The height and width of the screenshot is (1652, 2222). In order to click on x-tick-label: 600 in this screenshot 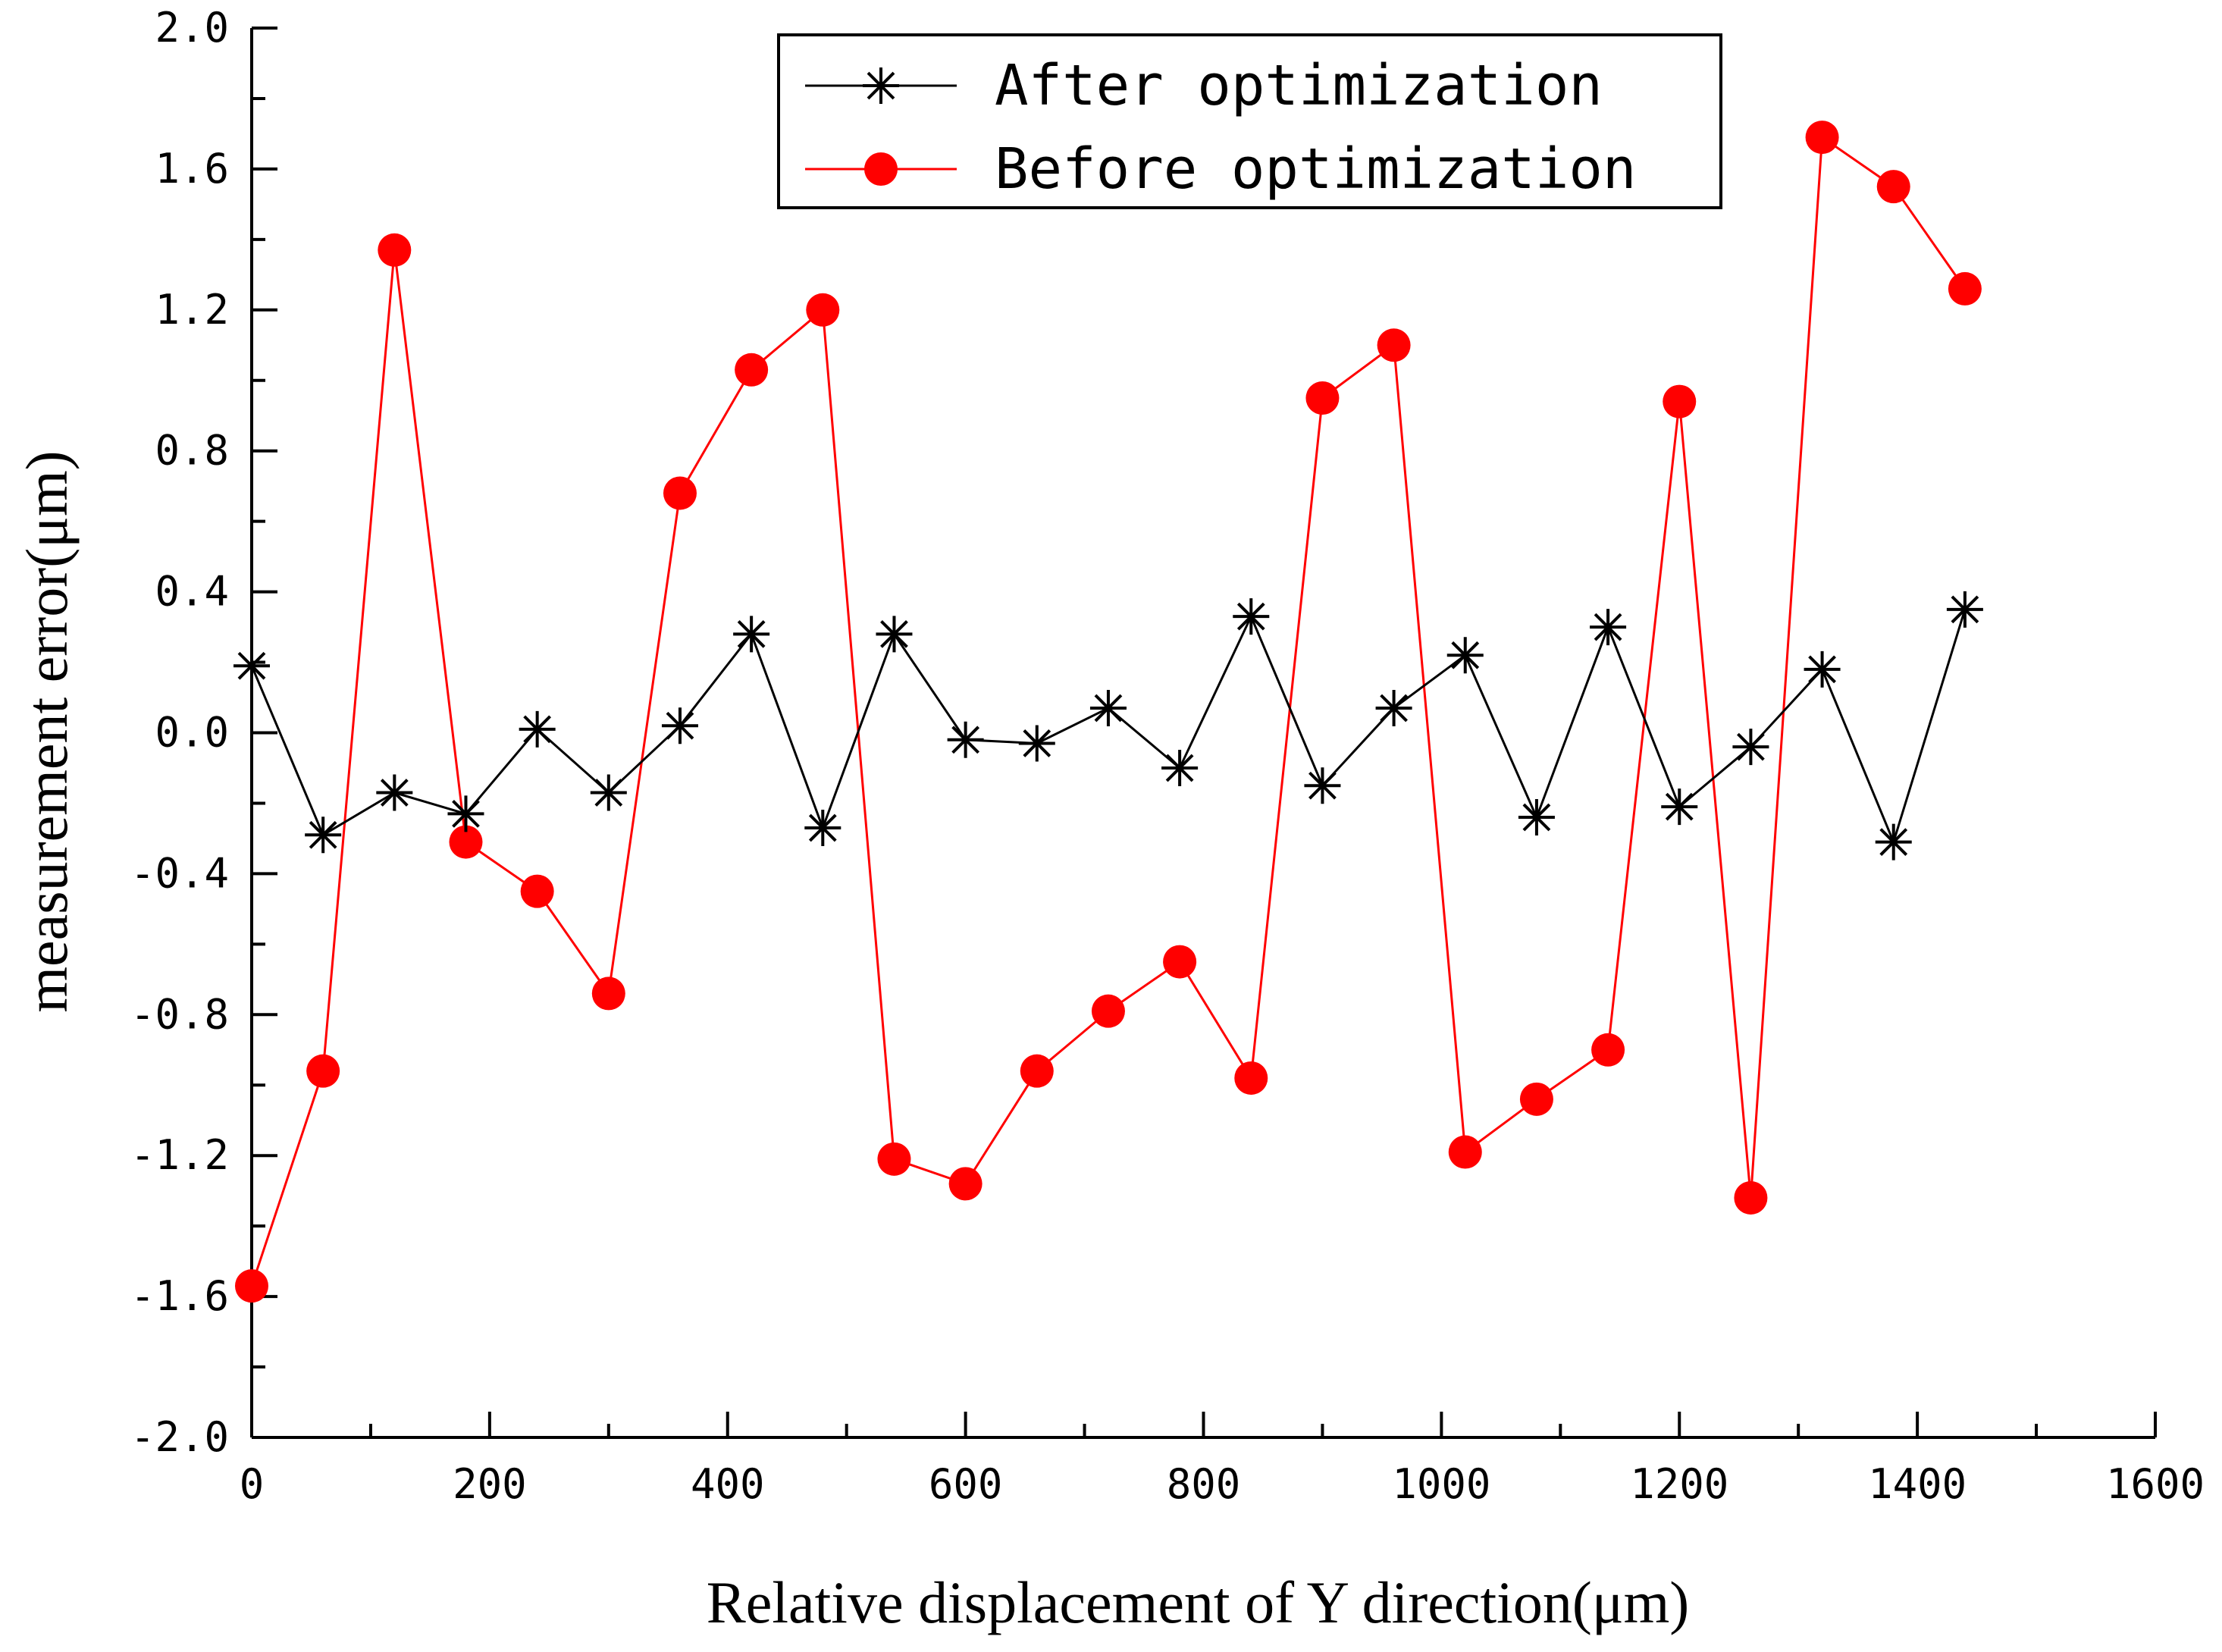, I will do `click(966, 1484)`.